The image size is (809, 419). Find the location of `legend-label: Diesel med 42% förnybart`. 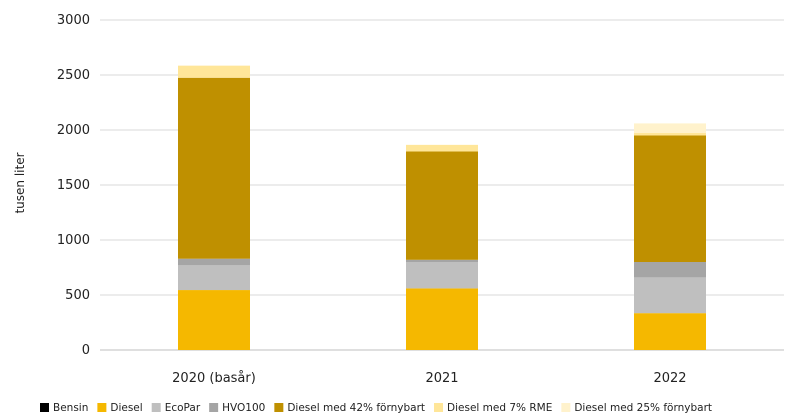

legend-label: Diesel med 42% förnybart is located at coordinates (356, 408).